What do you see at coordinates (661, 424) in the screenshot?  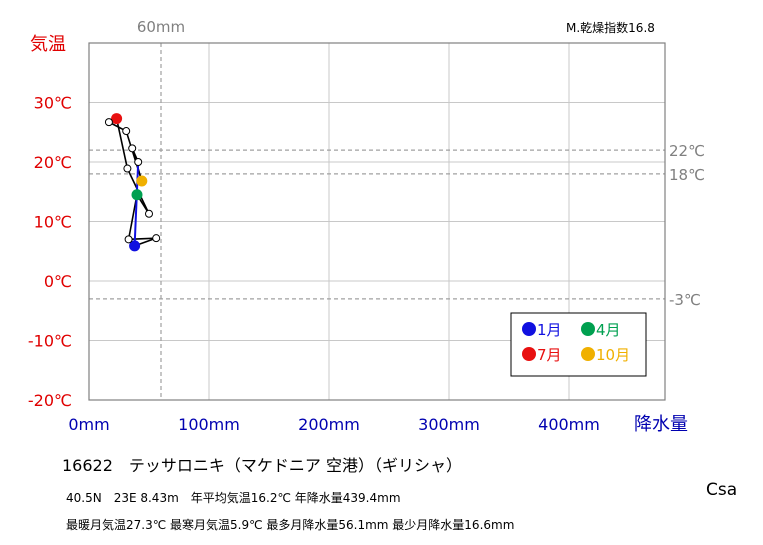 I see `x-axis-title: 降水量` at bounding box center [661, 424].